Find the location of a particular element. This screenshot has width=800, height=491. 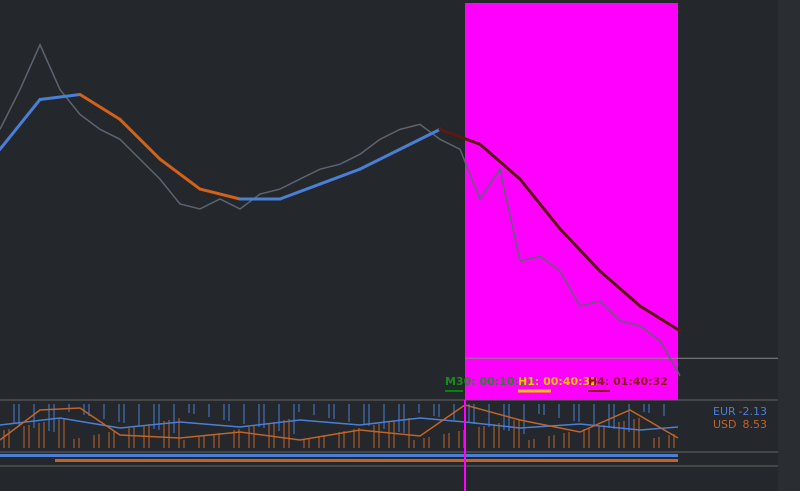

h1-timer: H1: 00:40:32 is located at coordinates (558, 381).